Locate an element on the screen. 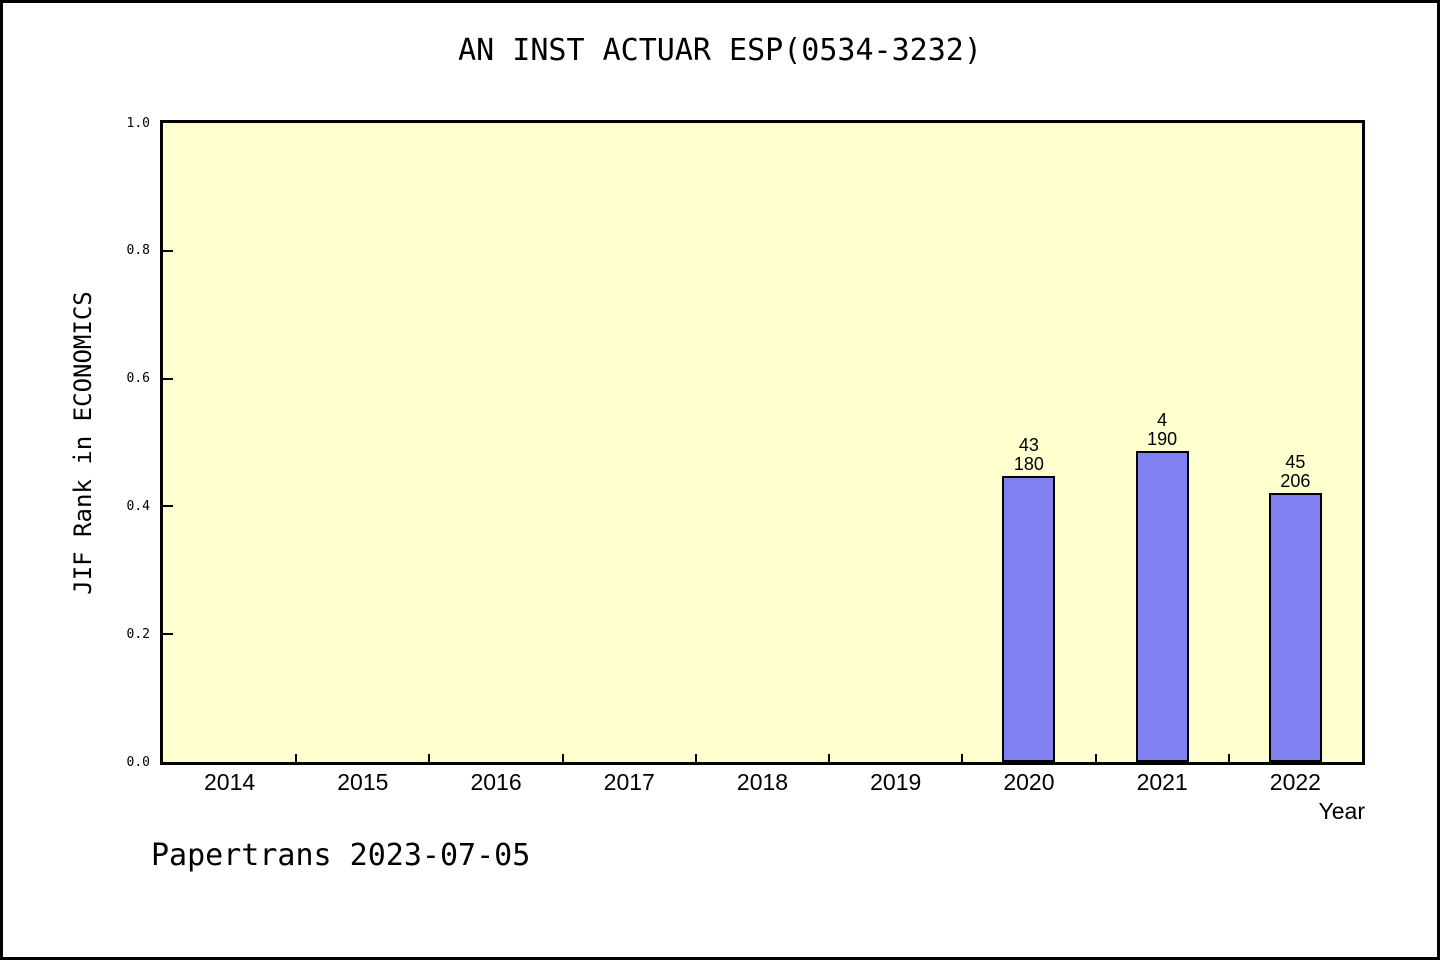 The image size is (1440, 960). y-tick-label: 1.0 is located at coordinates (138, 123).